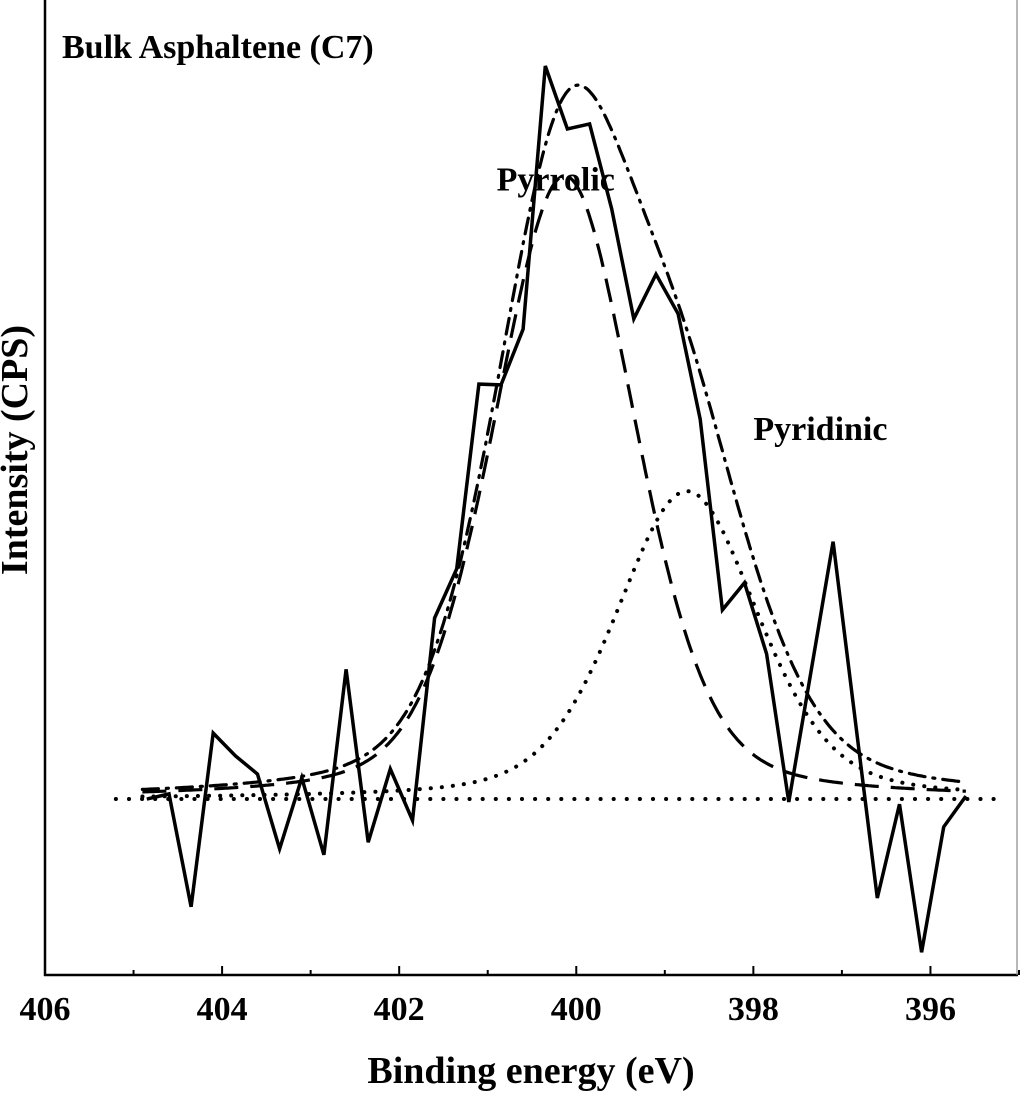 The width and height of the screenshot is (1030, 1110). What do you see at coordinates (18, 450) in the screenshot?
I see `y-axis-label: Intensity (CPS)` at bounding box center [18, 450].